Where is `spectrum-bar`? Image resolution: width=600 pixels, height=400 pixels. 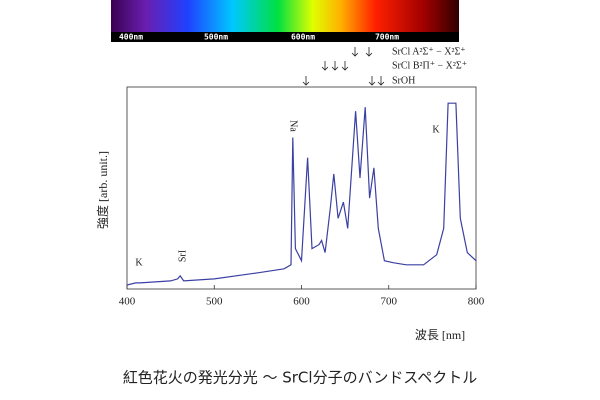 spectrum-bar is located at coordinates (285, 16).